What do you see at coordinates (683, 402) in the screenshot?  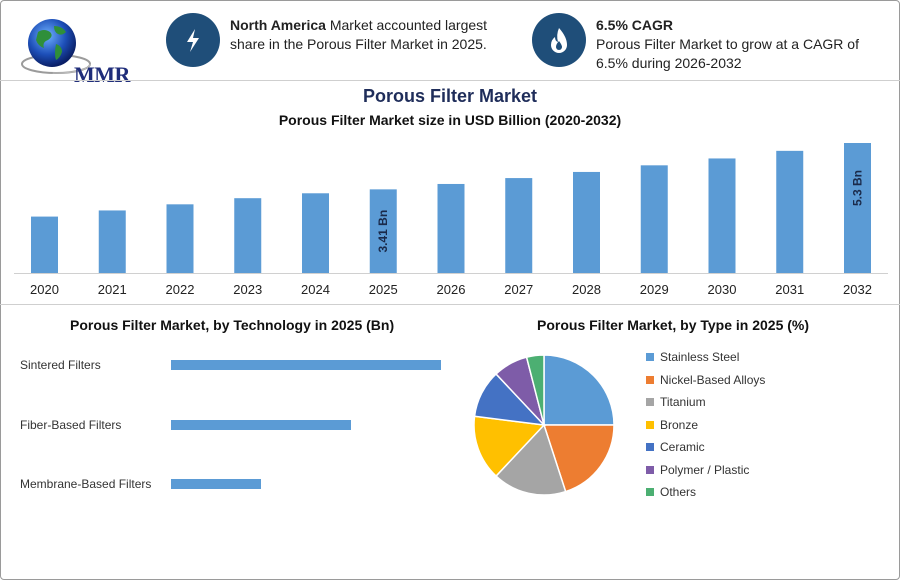 I see `legend-label-titanium: Titanium` at bounding box center [683, 402].